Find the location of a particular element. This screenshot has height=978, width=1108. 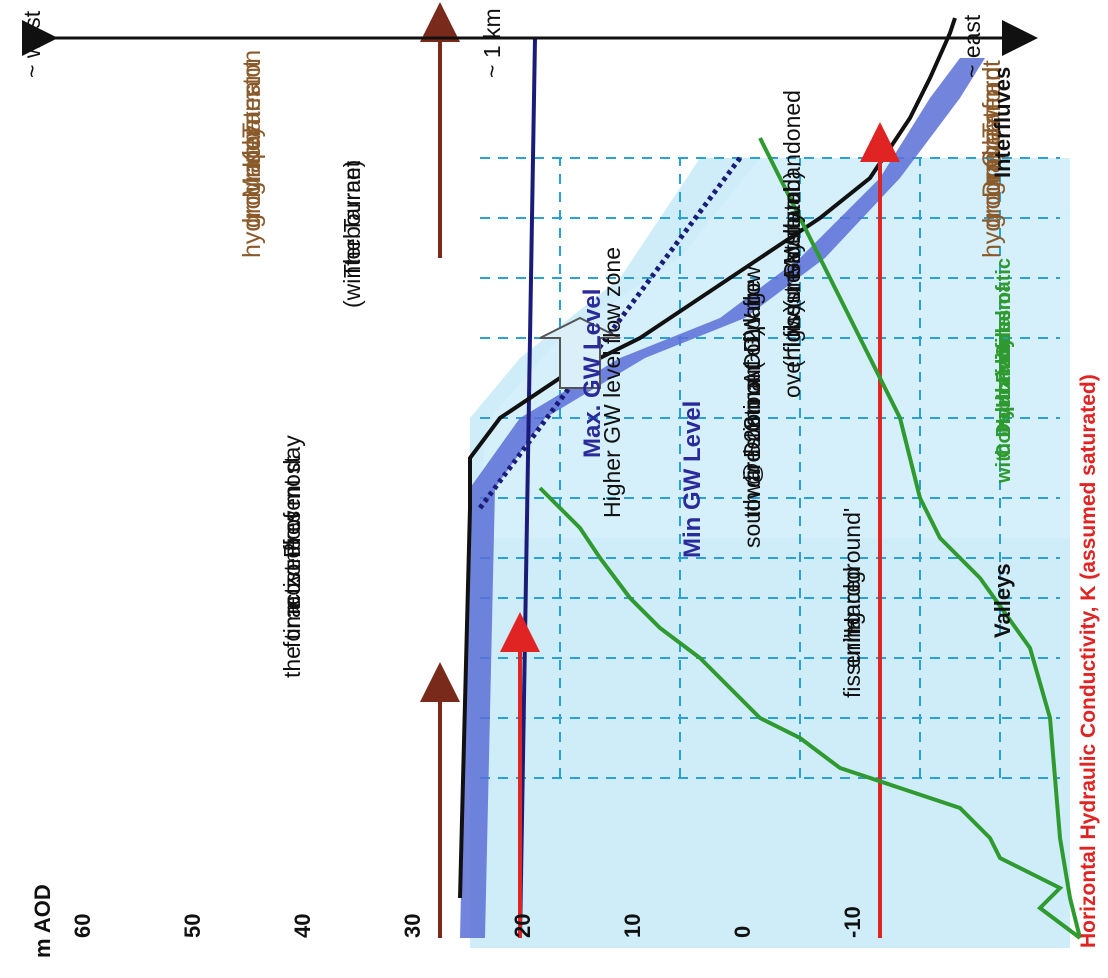

hr-line-2: Drove is located at coordinates (992, 164).